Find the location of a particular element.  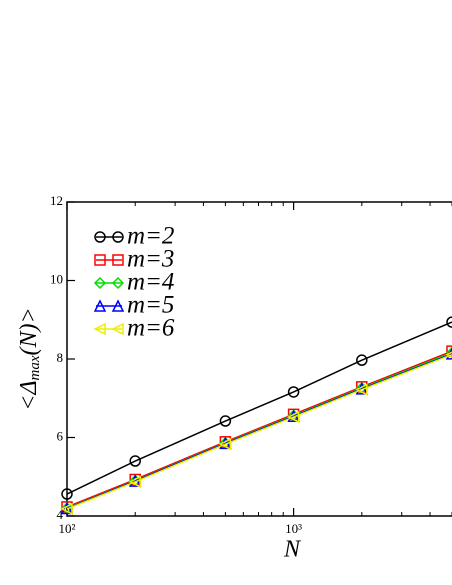

x-tick-label: 10³ is located at coordinates (293, 528).